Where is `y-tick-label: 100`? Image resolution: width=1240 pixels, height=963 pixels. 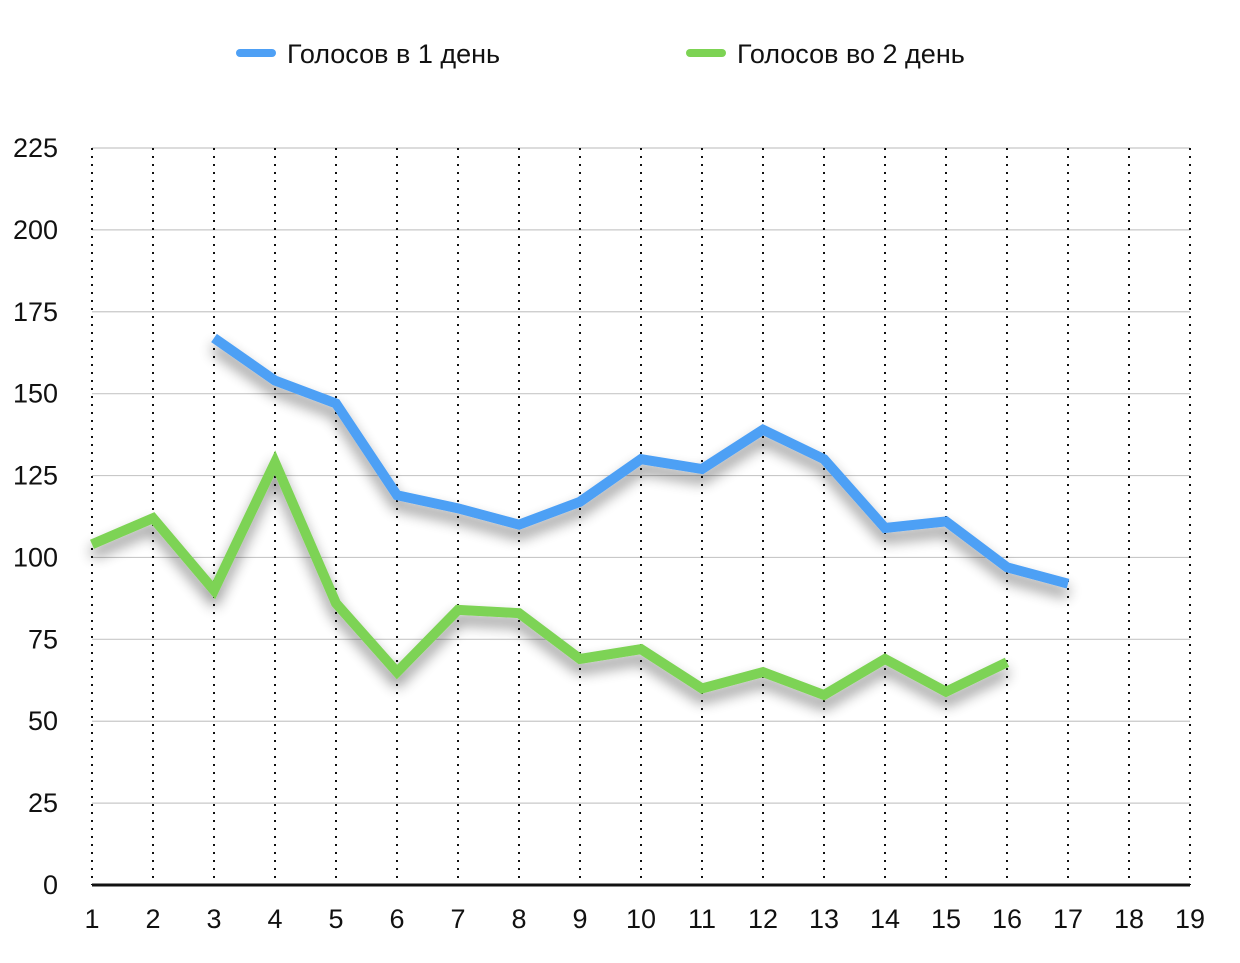 y-tick-label: 100 is located at coordinates (35, 557).